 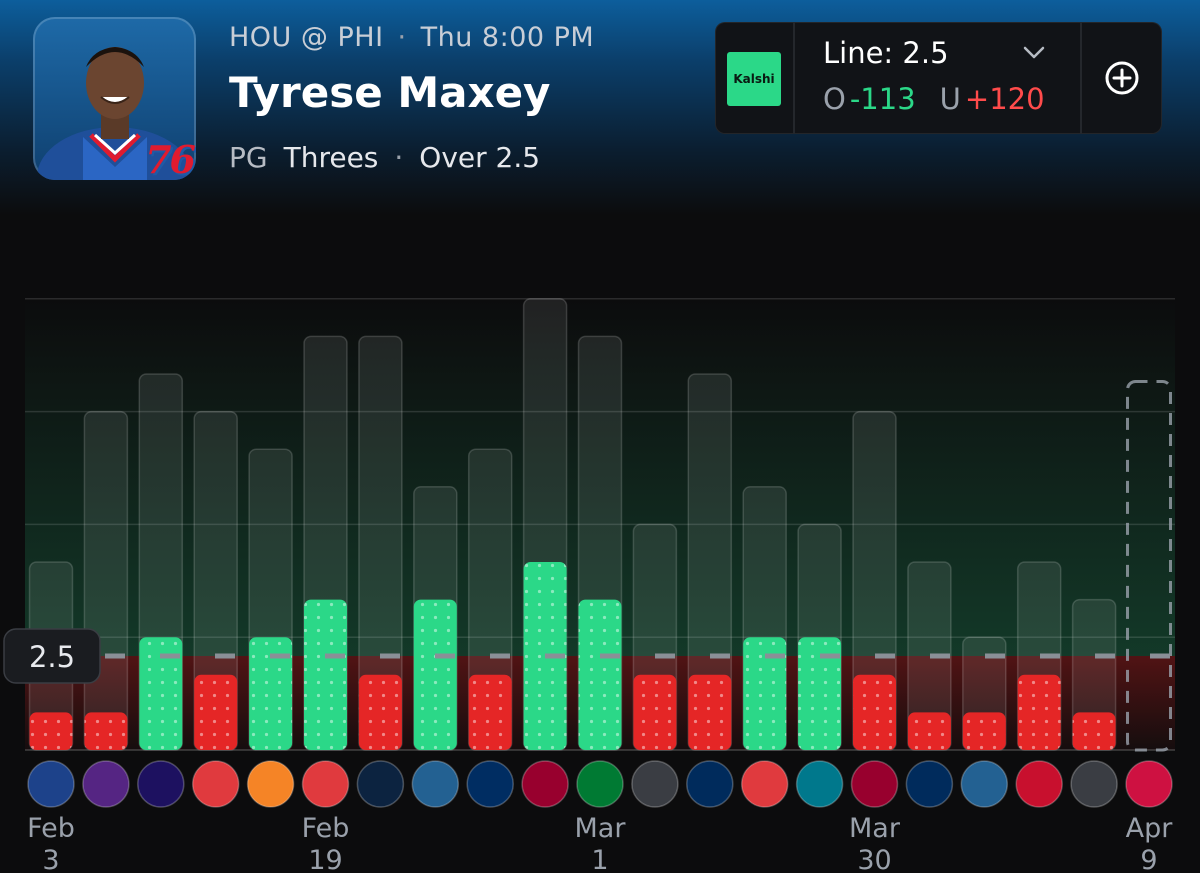 I want to click on team-logo: 76, so click(x=170, y=158).